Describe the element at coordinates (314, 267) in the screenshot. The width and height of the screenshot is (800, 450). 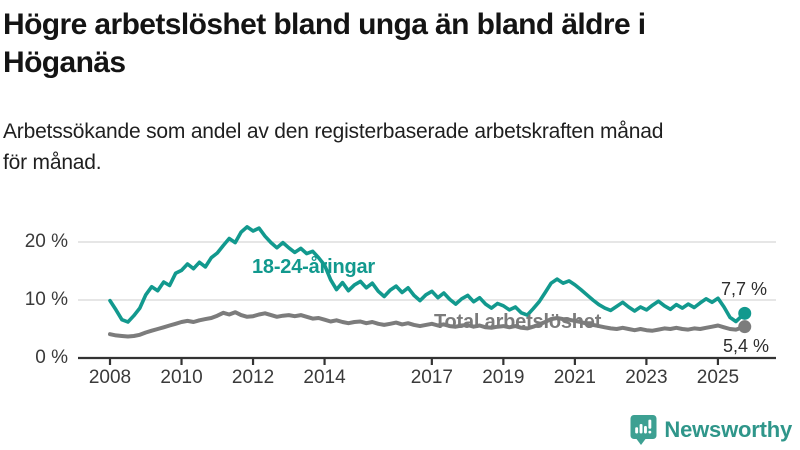
I see `series-label-youth: 18-24-åringar` at that location.